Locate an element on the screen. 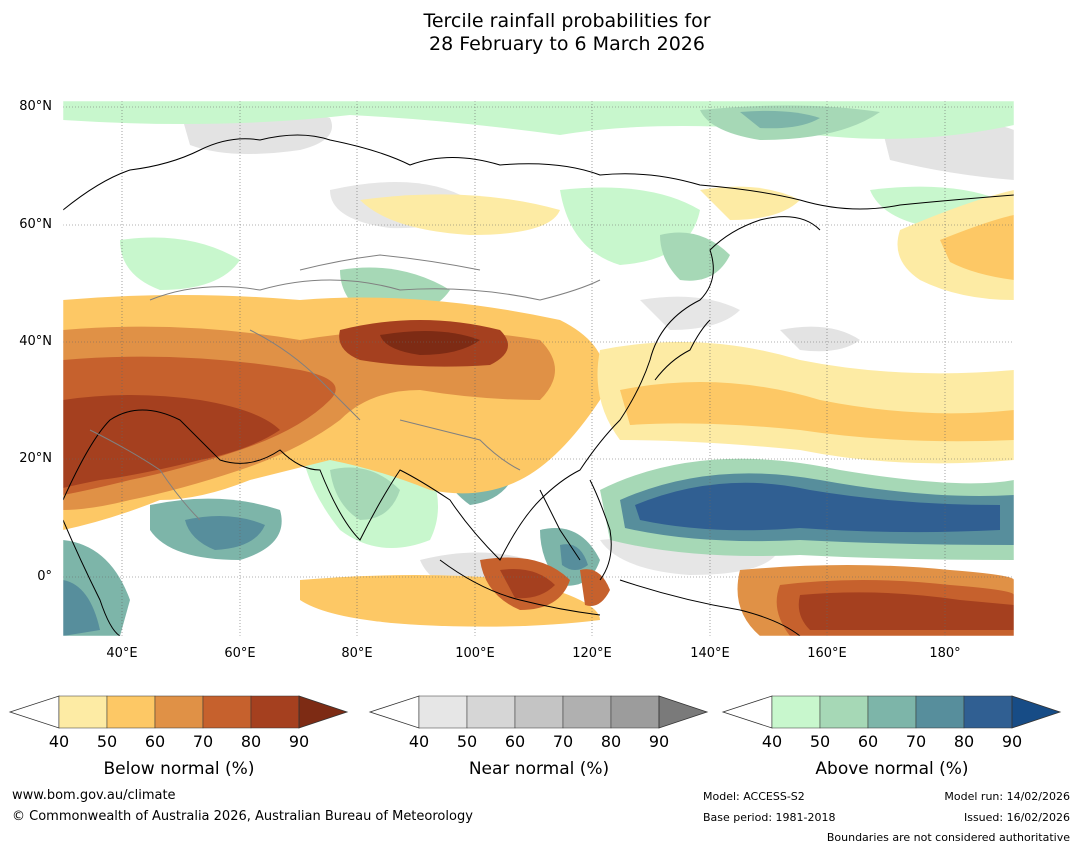 This screenshot has height=850, width=1081. above-tick-70: 70 is located at coordinates (916, 741).